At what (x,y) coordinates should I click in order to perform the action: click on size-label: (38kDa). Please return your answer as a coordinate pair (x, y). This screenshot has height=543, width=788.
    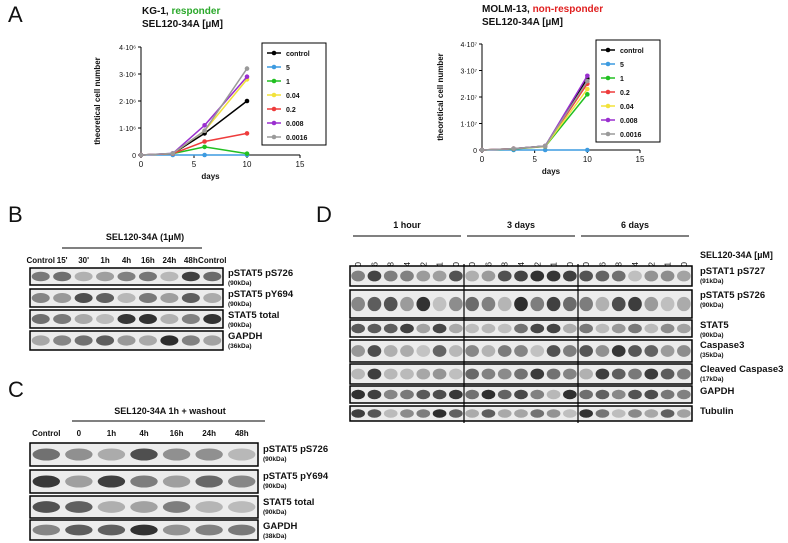
    Looking at the image, I should click on (274, 536).